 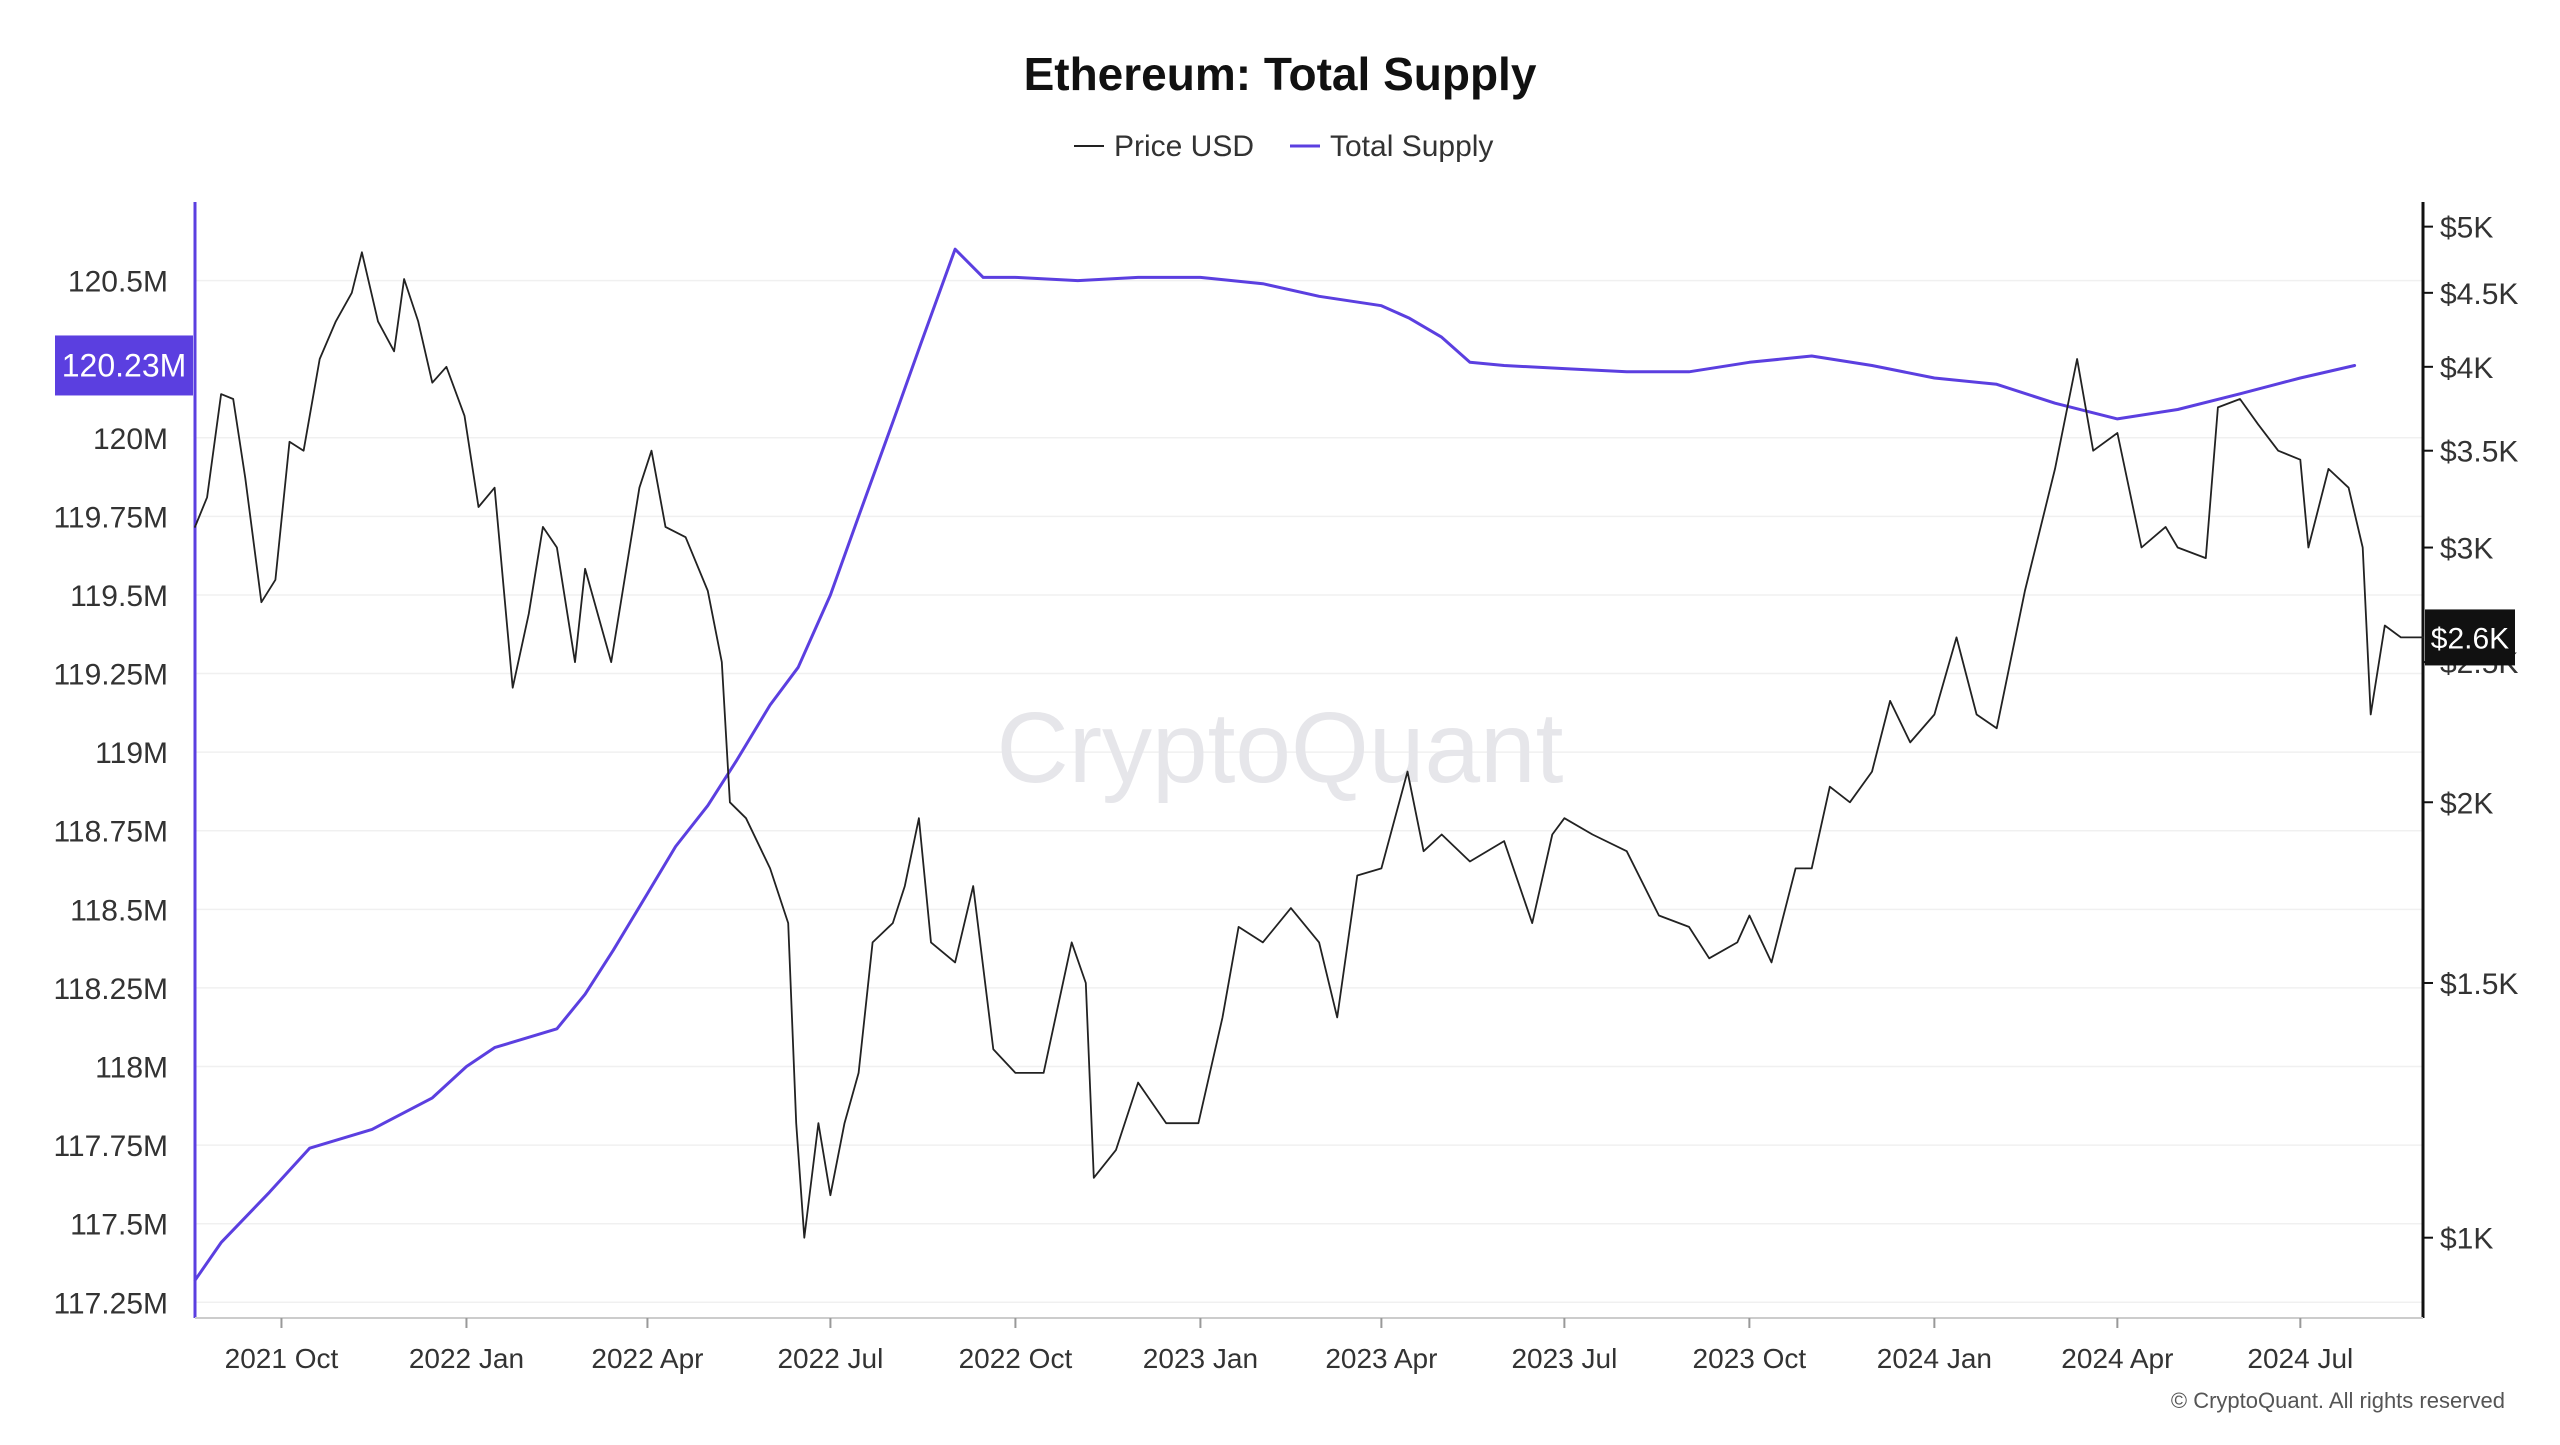 I want to click on x-tick-label: 2022 Jan, so click(x=466, y=1358).